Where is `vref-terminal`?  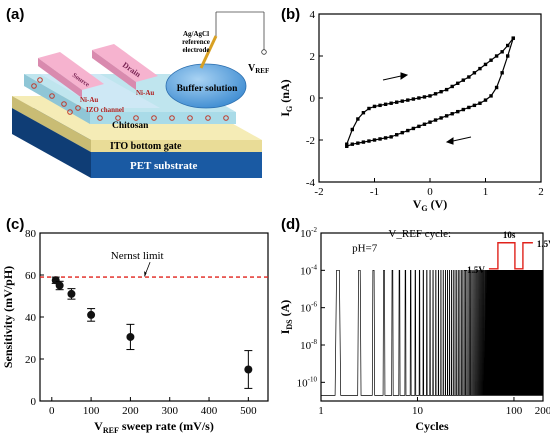
vref-terminal is located at coordinates (264, 52).